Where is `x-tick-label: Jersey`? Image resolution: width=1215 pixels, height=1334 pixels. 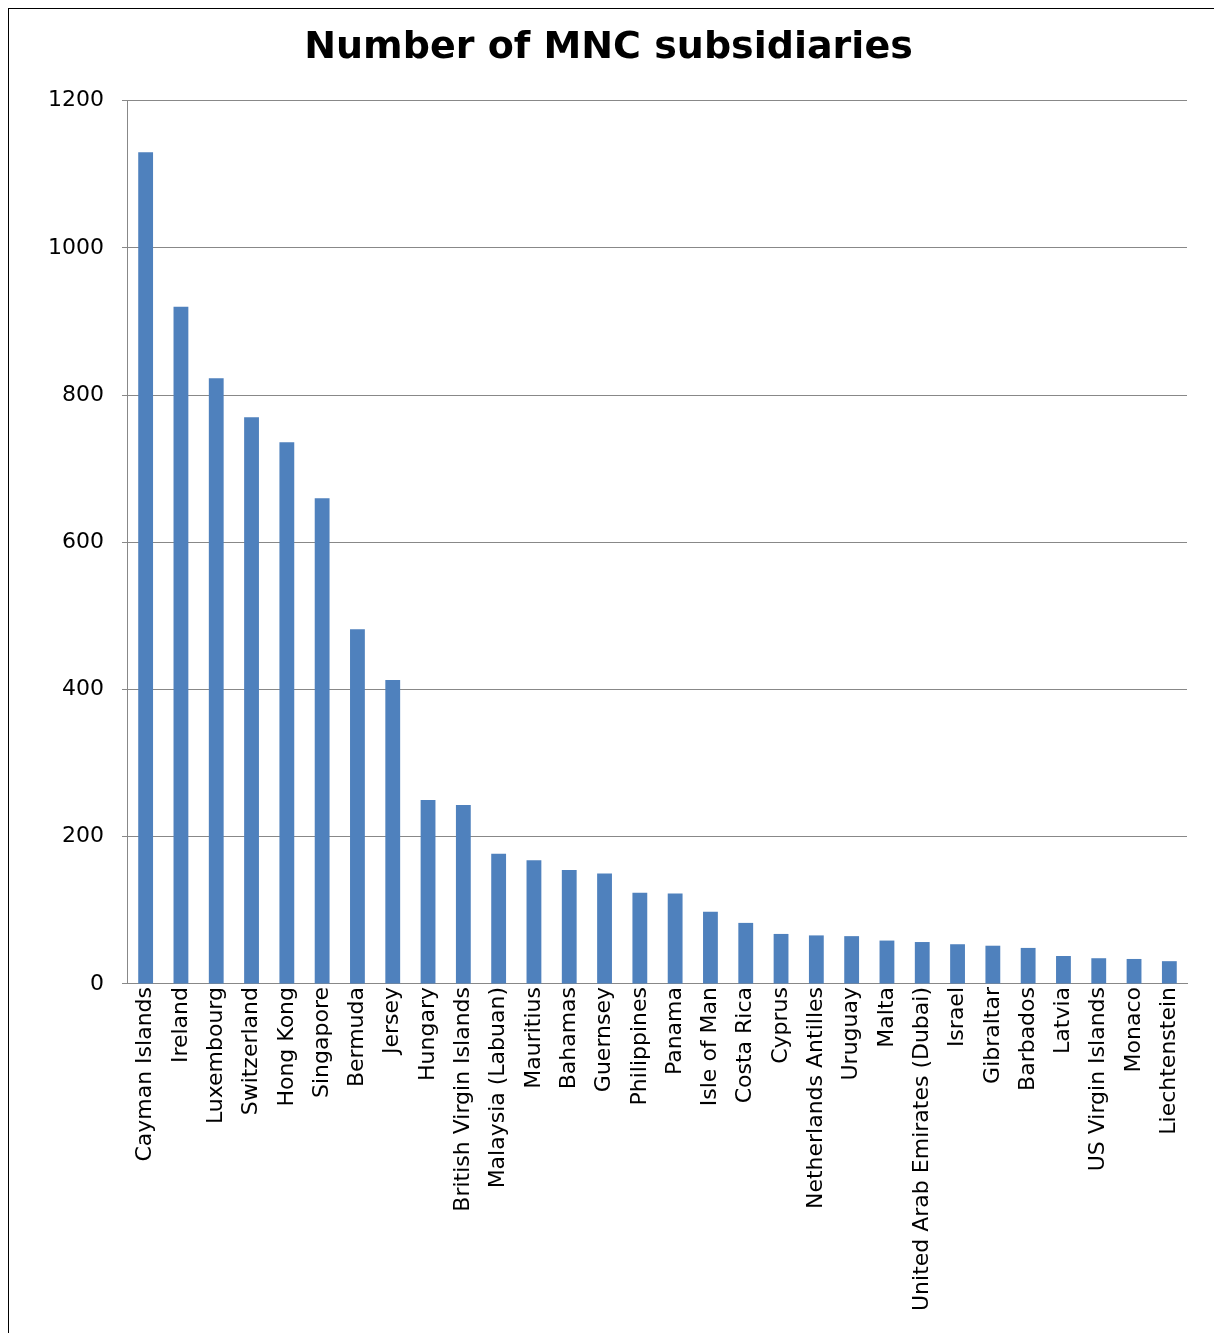 x-tick-label: Jersey is located at coordinates (391, 1021).